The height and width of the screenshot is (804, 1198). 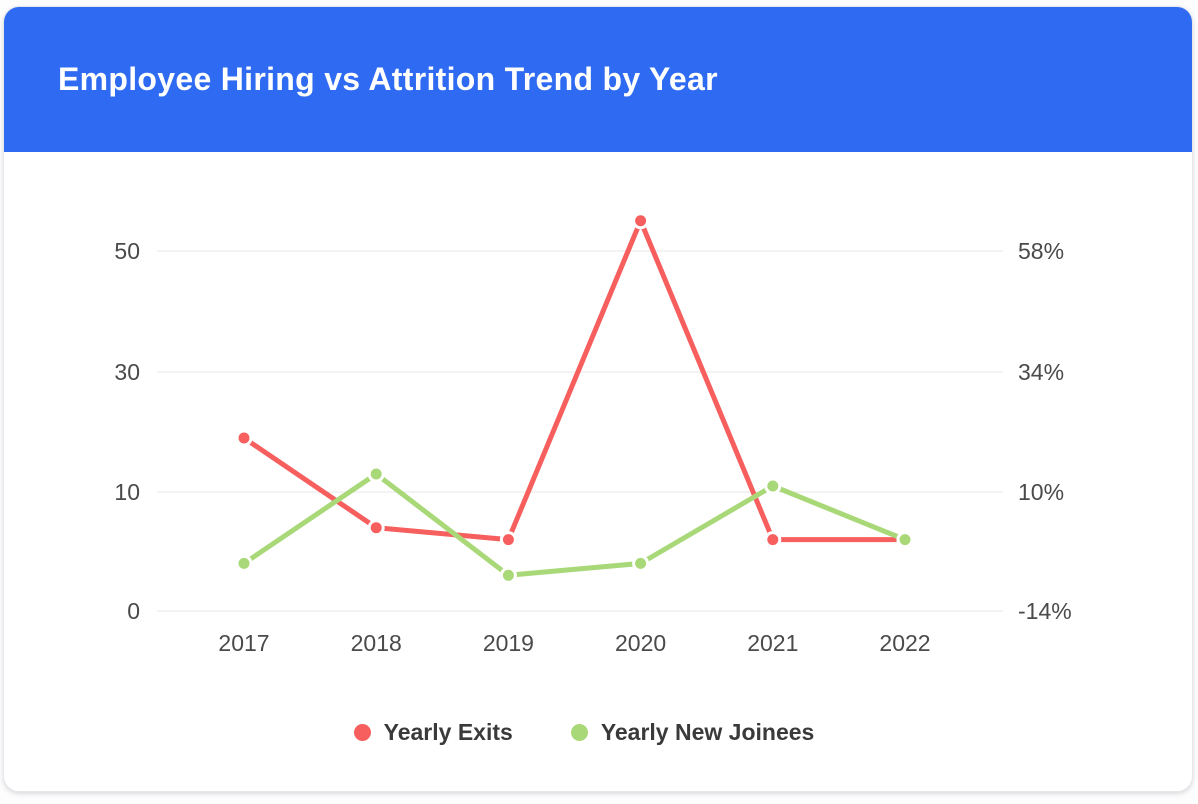 I want to click on right-axis-tick-label: 58%, so click(x=1041, y=251).